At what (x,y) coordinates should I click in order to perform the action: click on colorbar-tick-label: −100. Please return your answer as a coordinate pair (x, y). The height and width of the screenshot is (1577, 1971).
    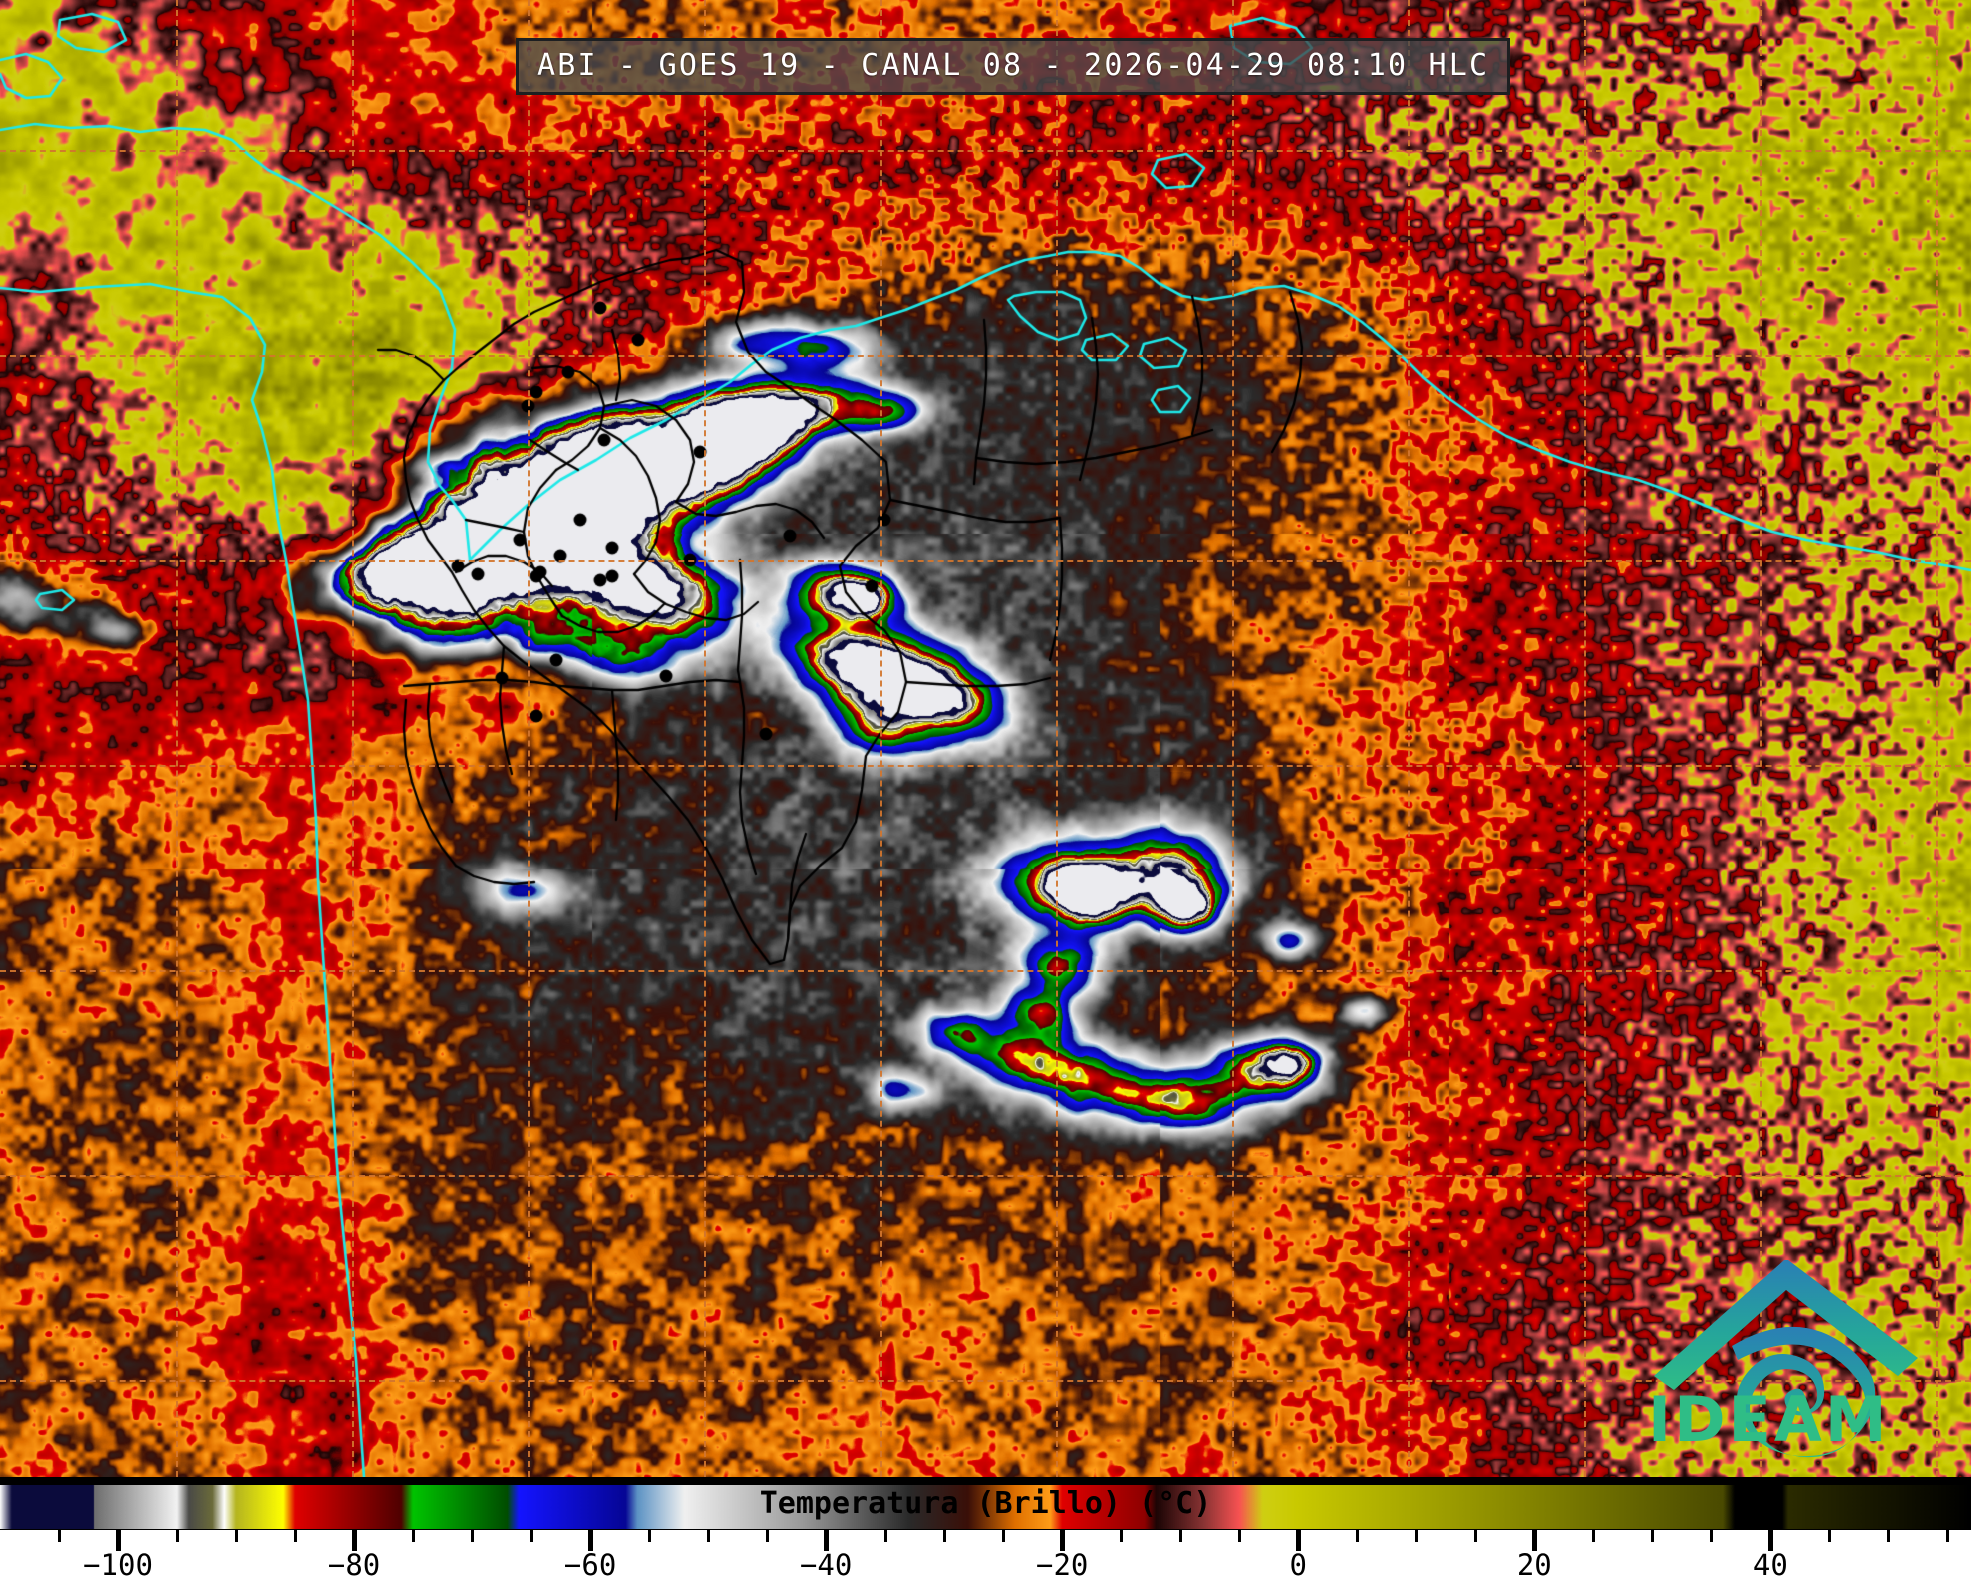
    Looking at the image, I should click on (118, 1562).